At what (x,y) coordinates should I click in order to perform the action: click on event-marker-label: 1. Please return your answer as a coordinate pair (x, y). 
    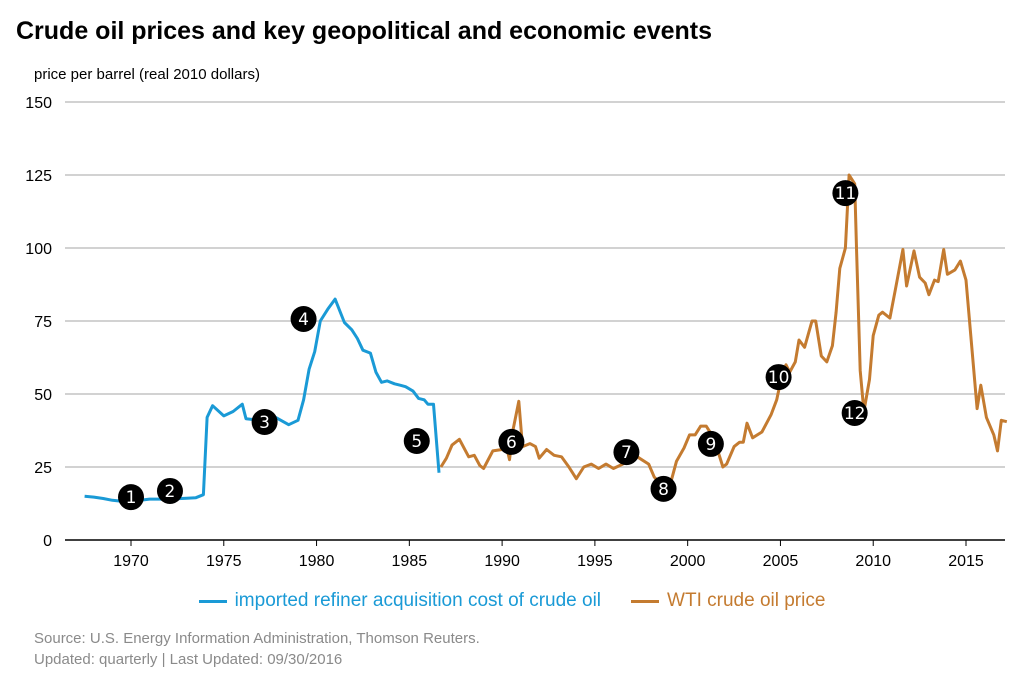
    Looking at the image, I should click on (131, 498).